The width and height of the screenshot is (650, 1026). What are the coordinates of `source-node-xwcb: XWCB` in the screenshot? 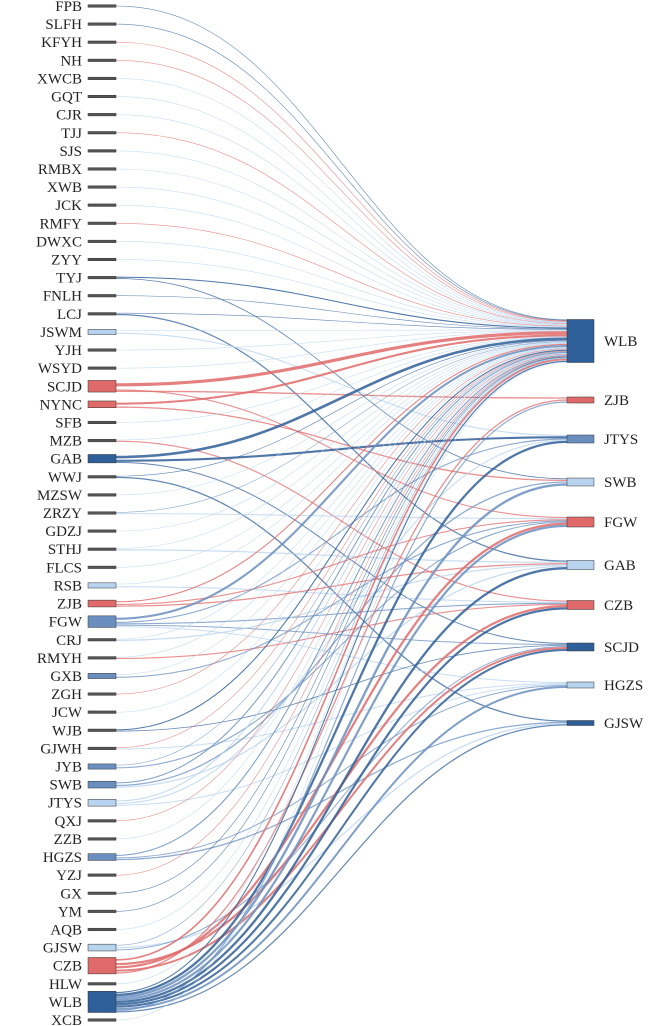 It's located at (77, 79).